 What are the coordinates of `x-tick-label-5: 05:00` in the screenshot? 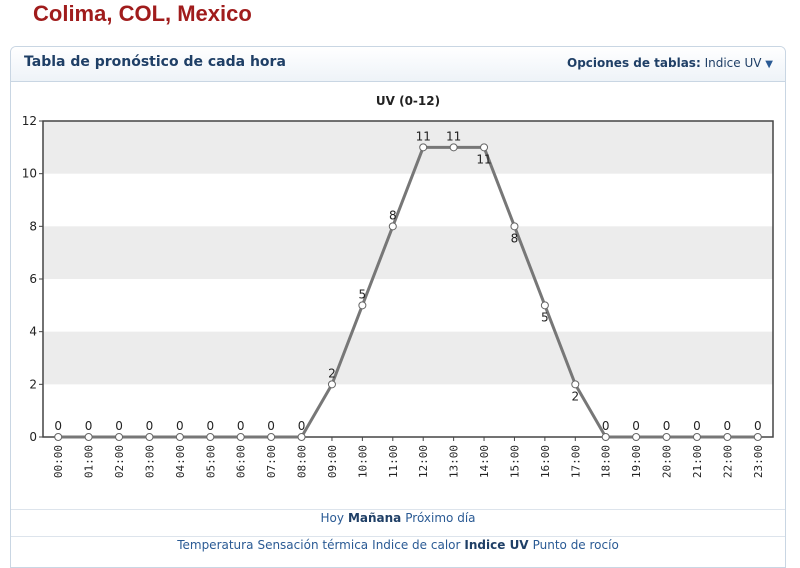 It's located at (210, 461).